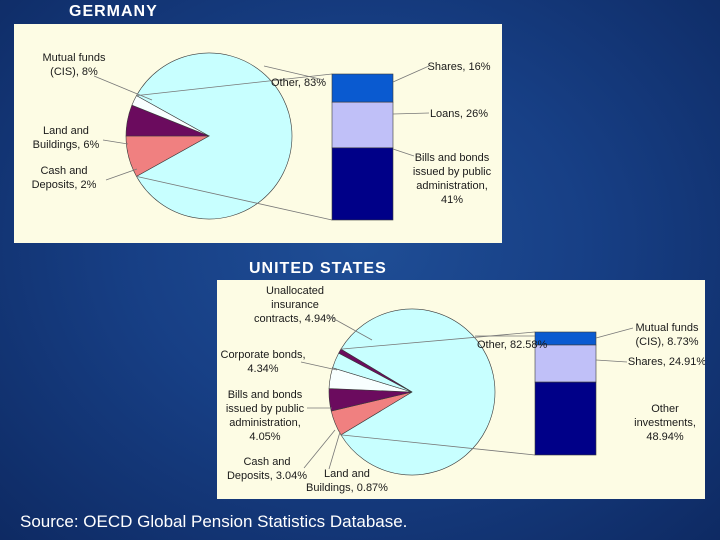  I want to click on bar-segment-other, so click(565, 418).